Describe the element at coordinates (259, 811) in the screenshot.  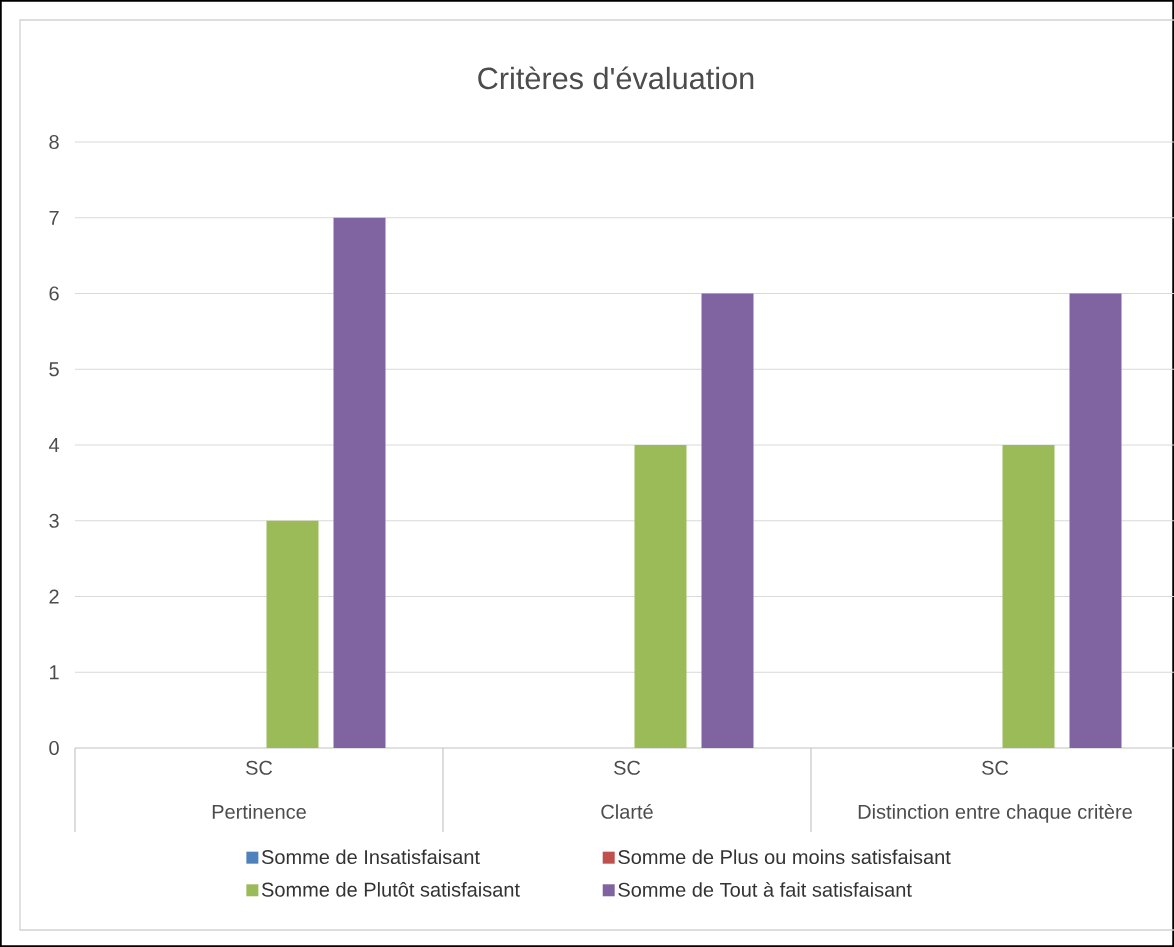
I see `x-tick-label: Pertinence` at that location.